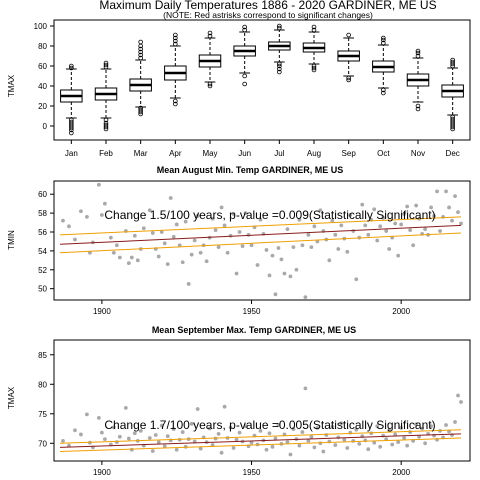 This screenshot has height=480, width=480. Describe the element at coordinates (252, 311) in the screenshot. I see `panel1-x-tick-label: 1950` at that location.